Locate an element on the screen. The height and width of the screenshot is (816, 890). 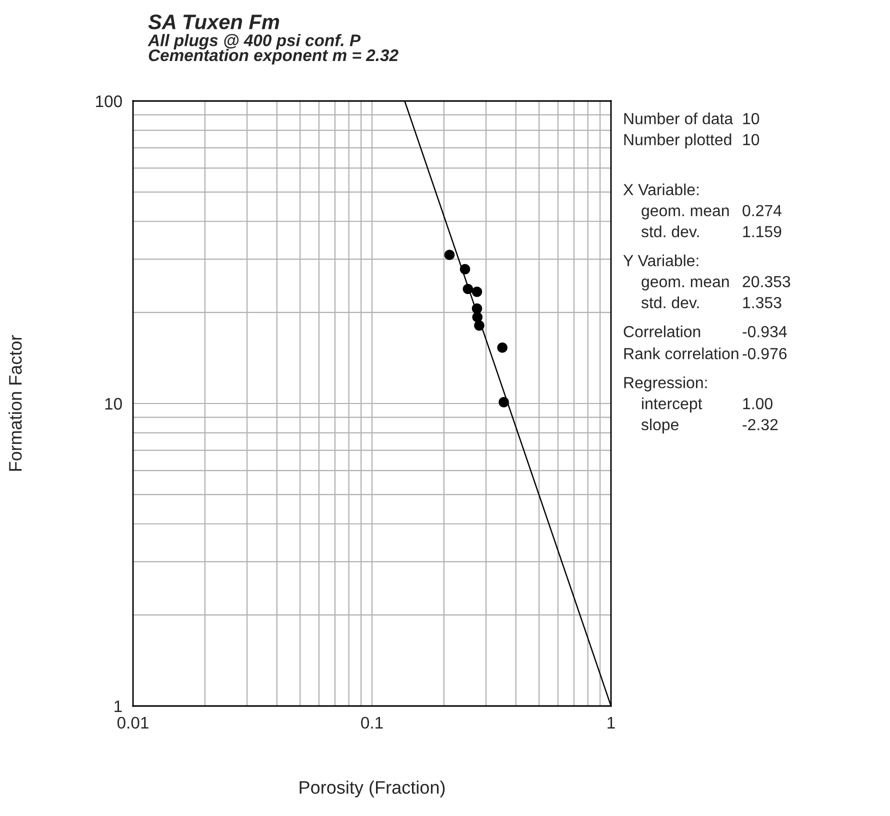
chart-subtitle: All plugs @ 400 psi conf. P Cementation exponent m = 2.32 is located at coordinates (273, 49).